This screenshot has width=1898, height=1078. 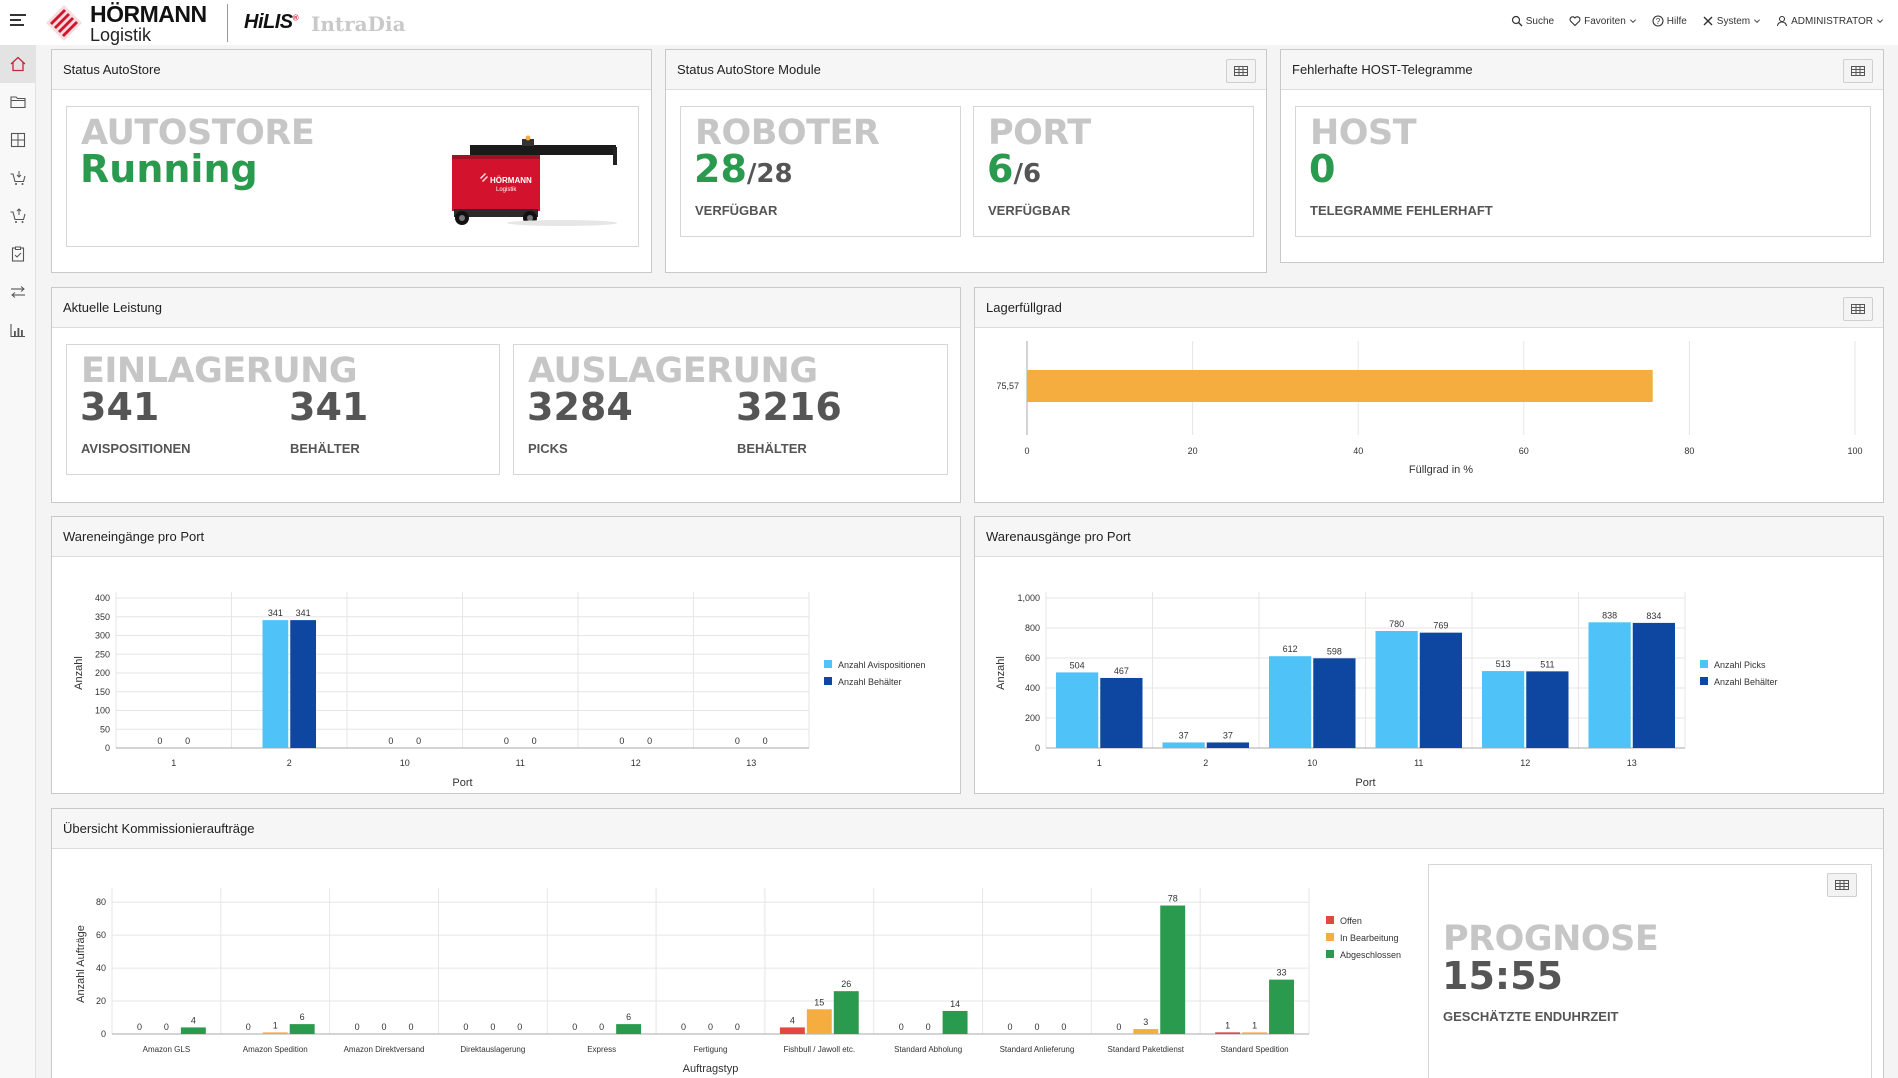 I want to click on chart-icon, so click(x=17, y=331).